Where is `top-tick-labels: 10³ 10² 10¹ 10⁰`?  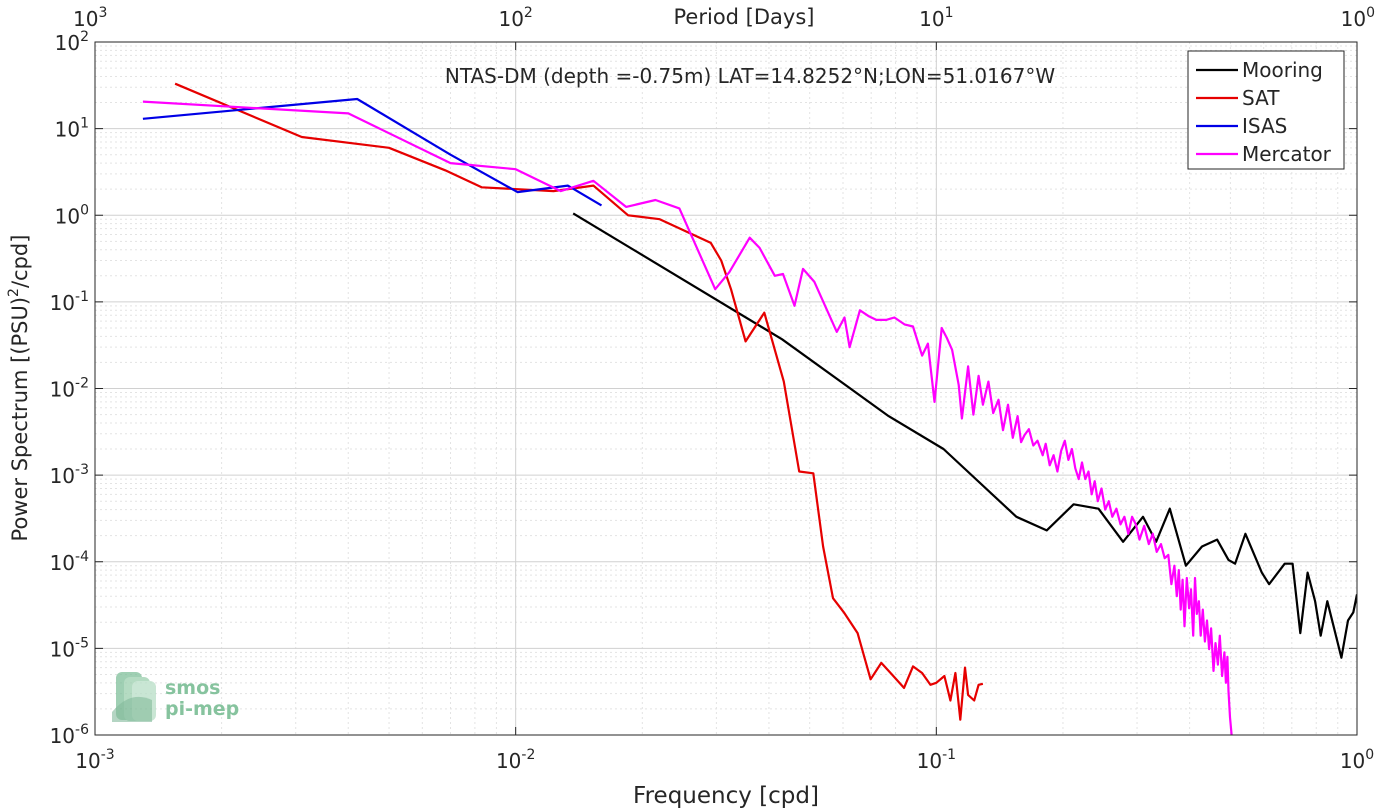 top-tick-labels: 10³ 10² 10¹ 10⁰ is located at coordinates (724, 18).